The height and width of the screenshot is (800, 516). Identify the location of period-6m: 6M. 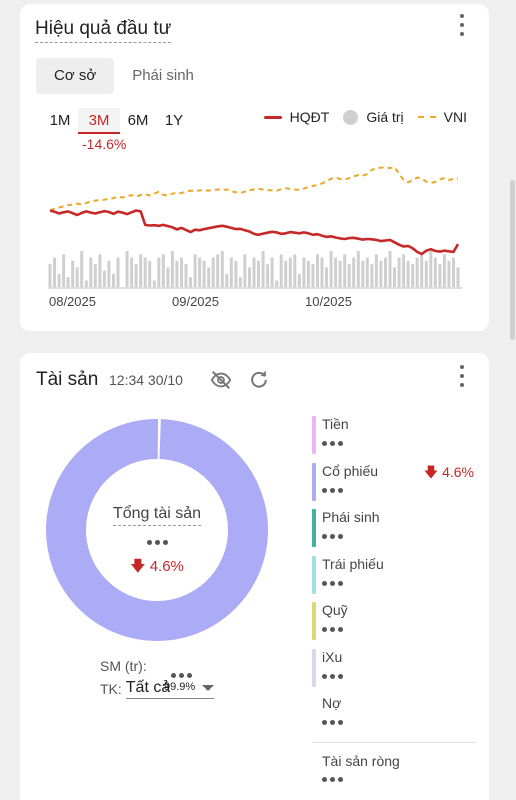
(138, 120).